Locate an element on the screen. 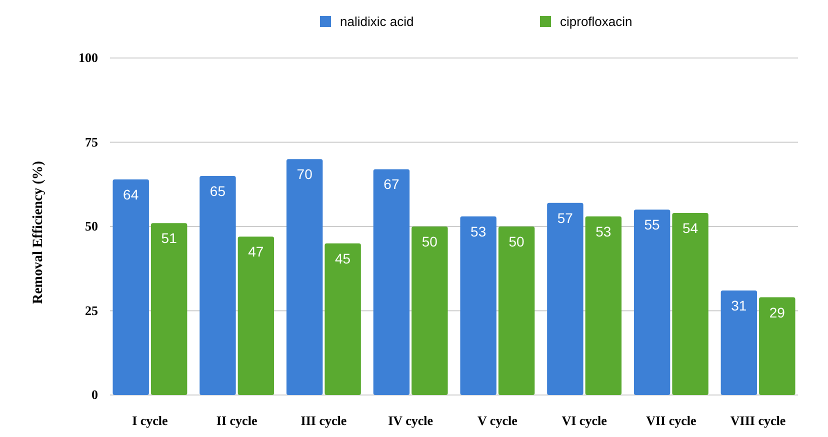  y-tick-label: 50 is located at coordinates (91, 226).